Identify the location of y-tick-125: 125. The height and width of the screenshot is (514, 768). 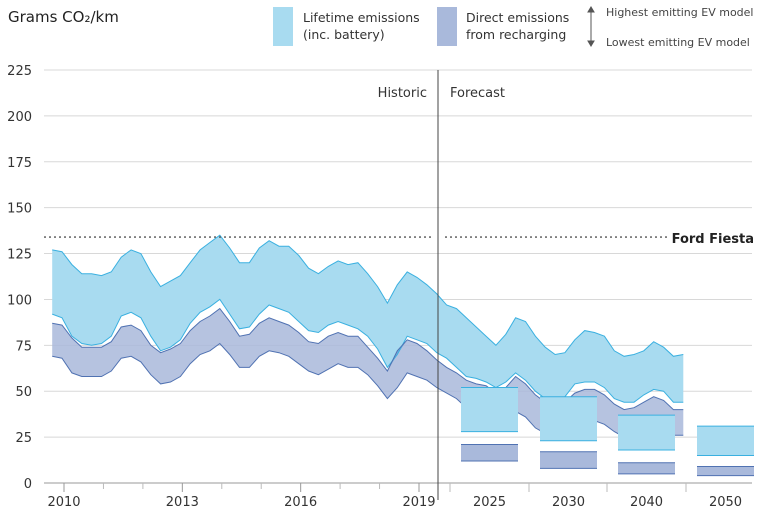
(19, 255).